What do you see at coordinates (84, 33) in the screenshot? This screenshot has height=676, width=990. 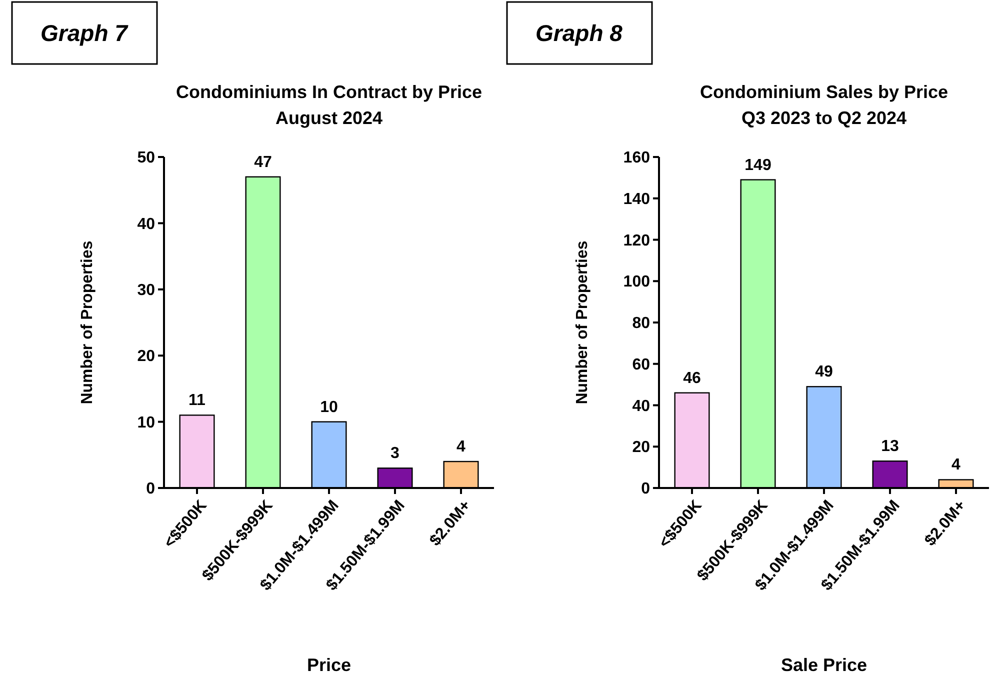 I see `caption: Graph 7` at bounding box center [84, 33].